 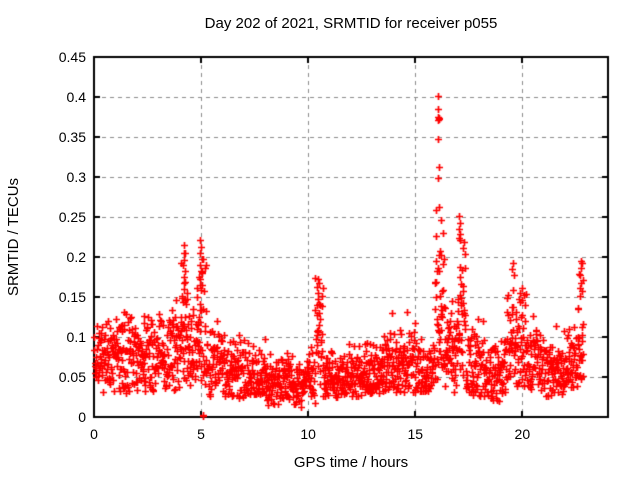 I want to click on y-tick-label: 0.3, so click(x=76, y=177).